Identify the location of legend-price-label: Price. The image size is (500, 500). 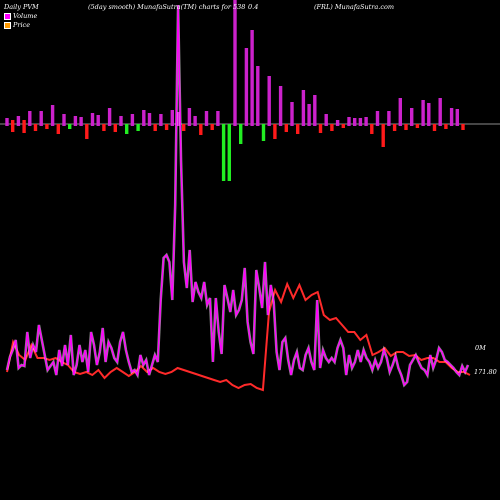
(22, 25).